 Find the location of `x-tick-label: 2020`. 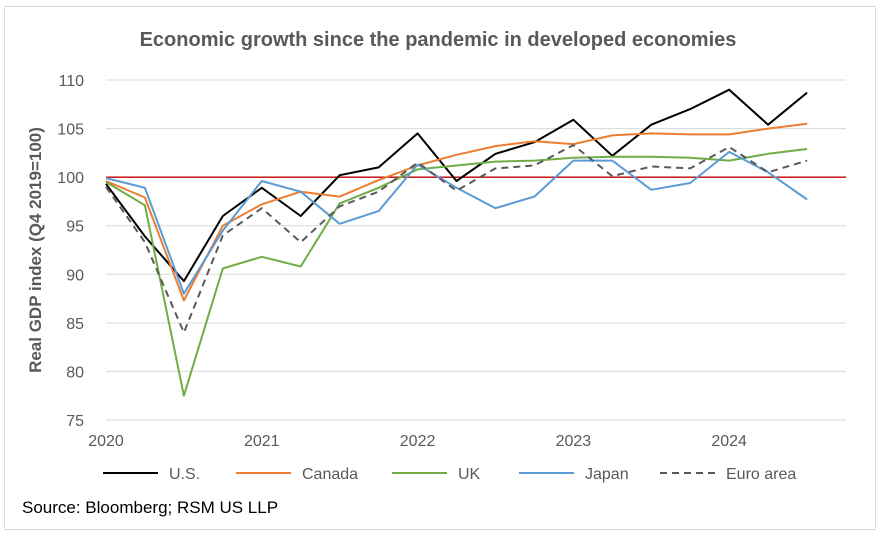

x-tick-label: 2020 is located at coordinates (106, 441).